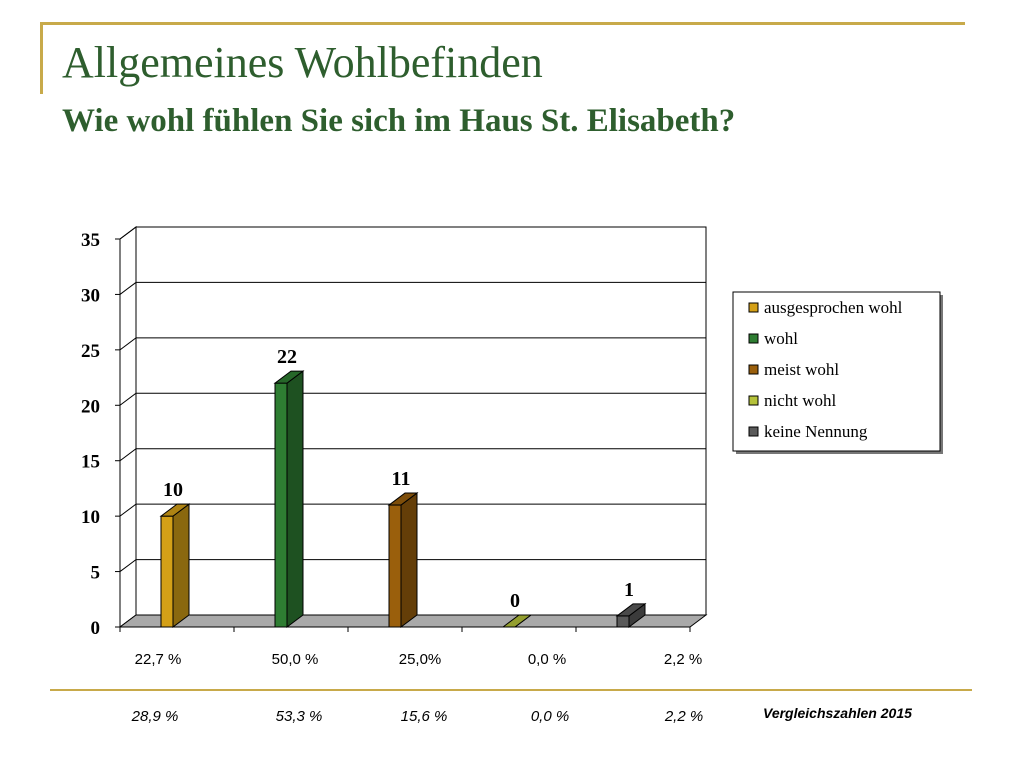 This screenshot has width=1024, height=768. What do you see at coordinates (302, 62) in the screenshot?
I see `slide-title: Allgemeines Wohlbefinden` at bounding box center [302, 62].